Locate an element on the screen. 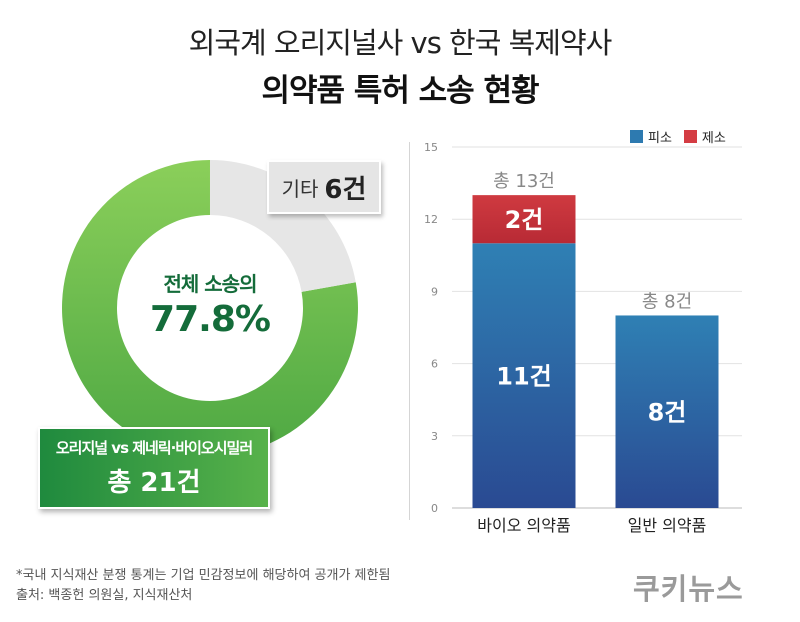 This screenshot has height=622, width=800. donut-center-label: 전체 소송의 77.8% is located at coordinates (210, 304).